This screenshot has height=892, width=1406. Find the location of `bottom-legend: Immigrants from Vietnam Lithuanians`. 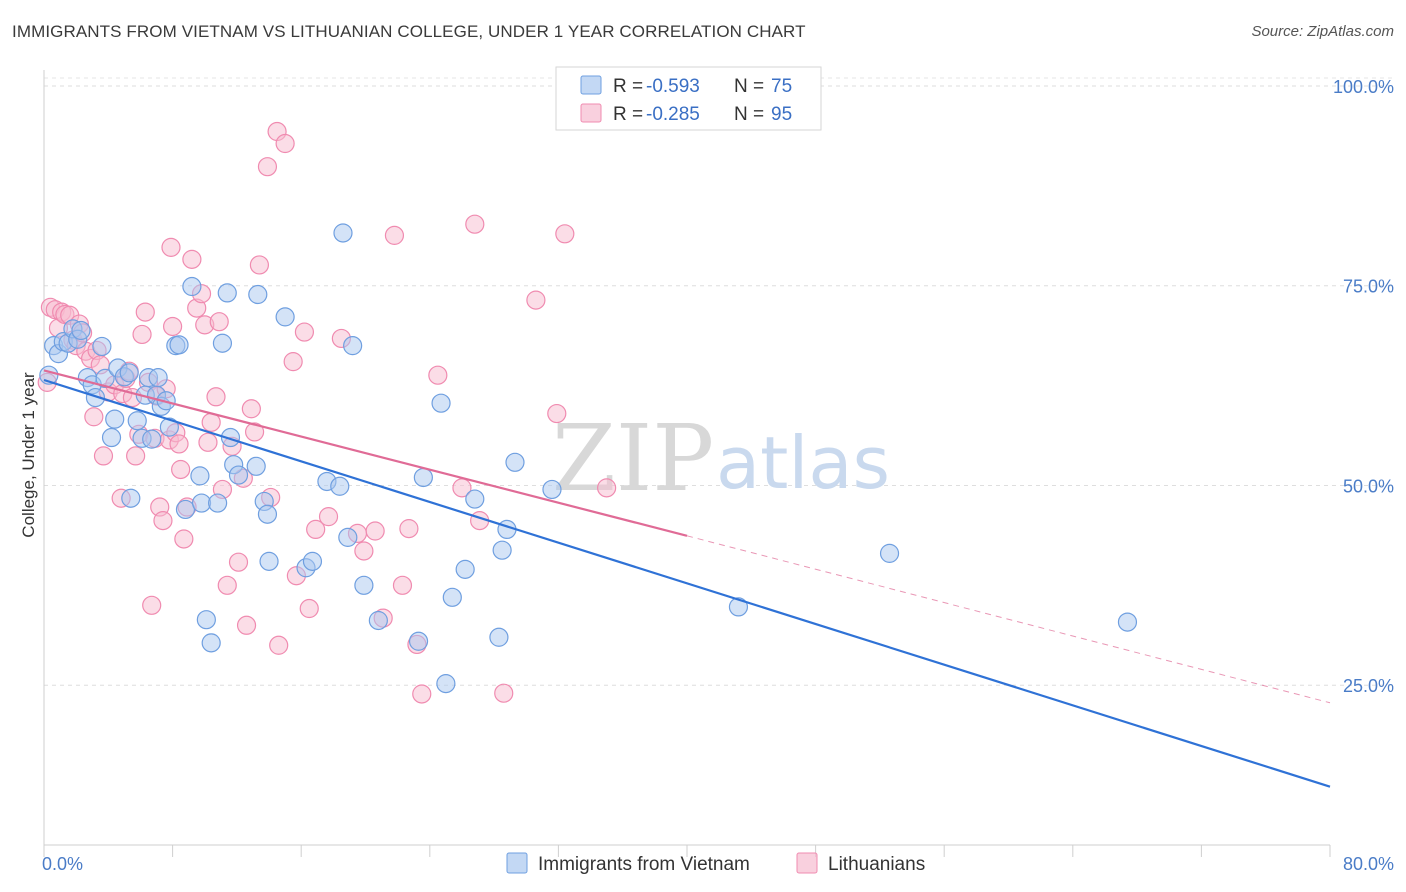

bottom-legend: Immigrants from Vietnam Lithuanians is located at coordinates (715, 863).